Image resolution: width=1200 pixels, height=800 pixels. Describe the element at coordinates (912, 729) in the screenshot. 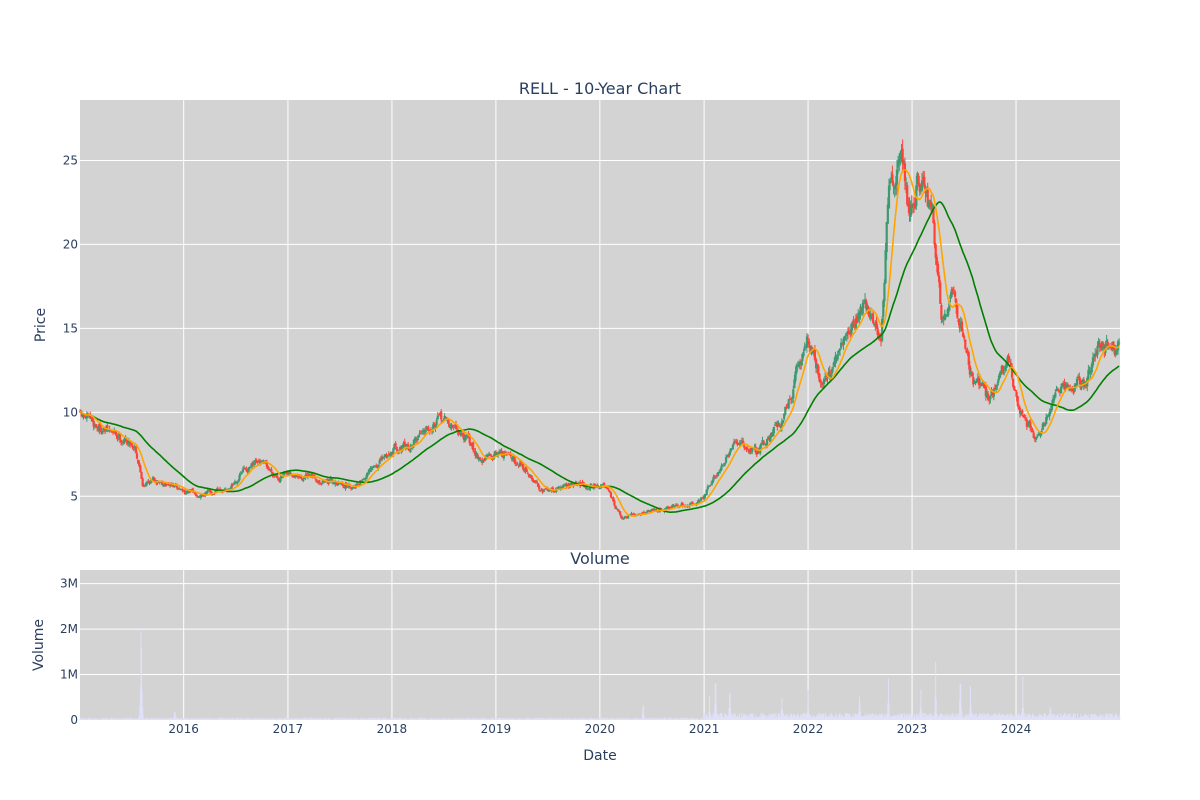

I see `x-tick-label: 2023` at that location.